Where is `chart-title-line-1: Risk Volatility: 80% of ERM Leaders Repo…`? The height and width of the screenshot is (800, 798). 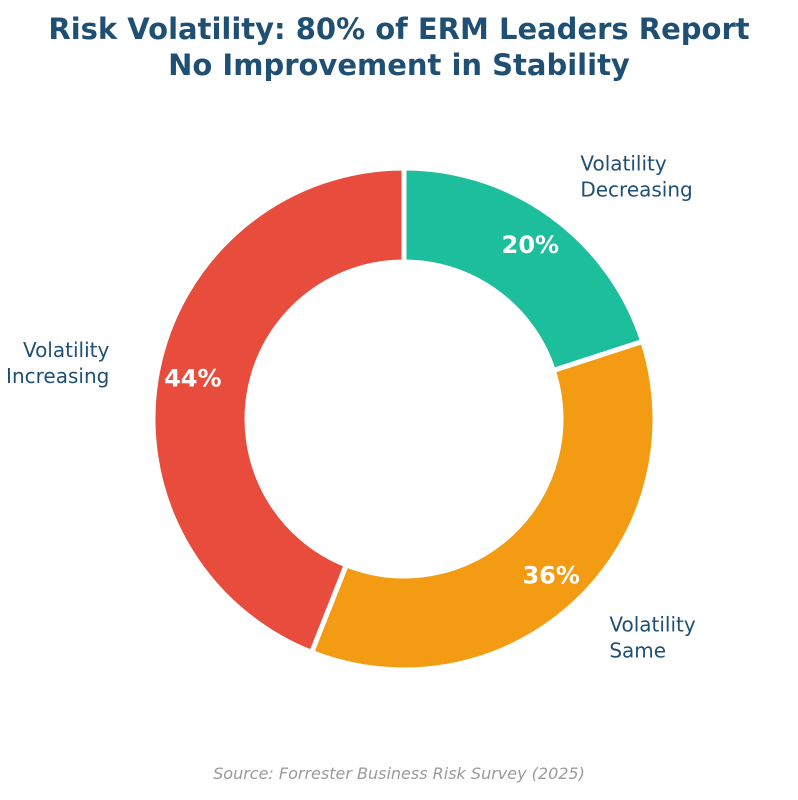
chart-title-line-1: Risk Volatility: 80% of ERM Leaders Repo… is located at coordinates (399, 29).